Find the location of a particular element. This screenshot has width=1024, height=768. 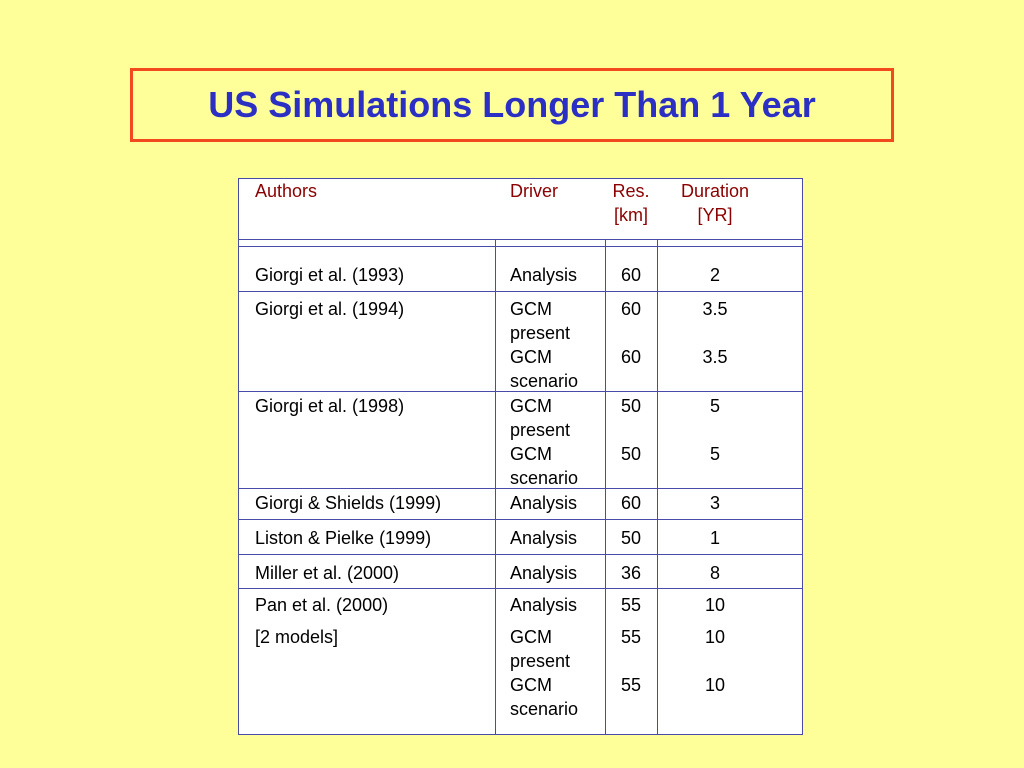

header-duration: Duration is located at coordinates (715, 191).